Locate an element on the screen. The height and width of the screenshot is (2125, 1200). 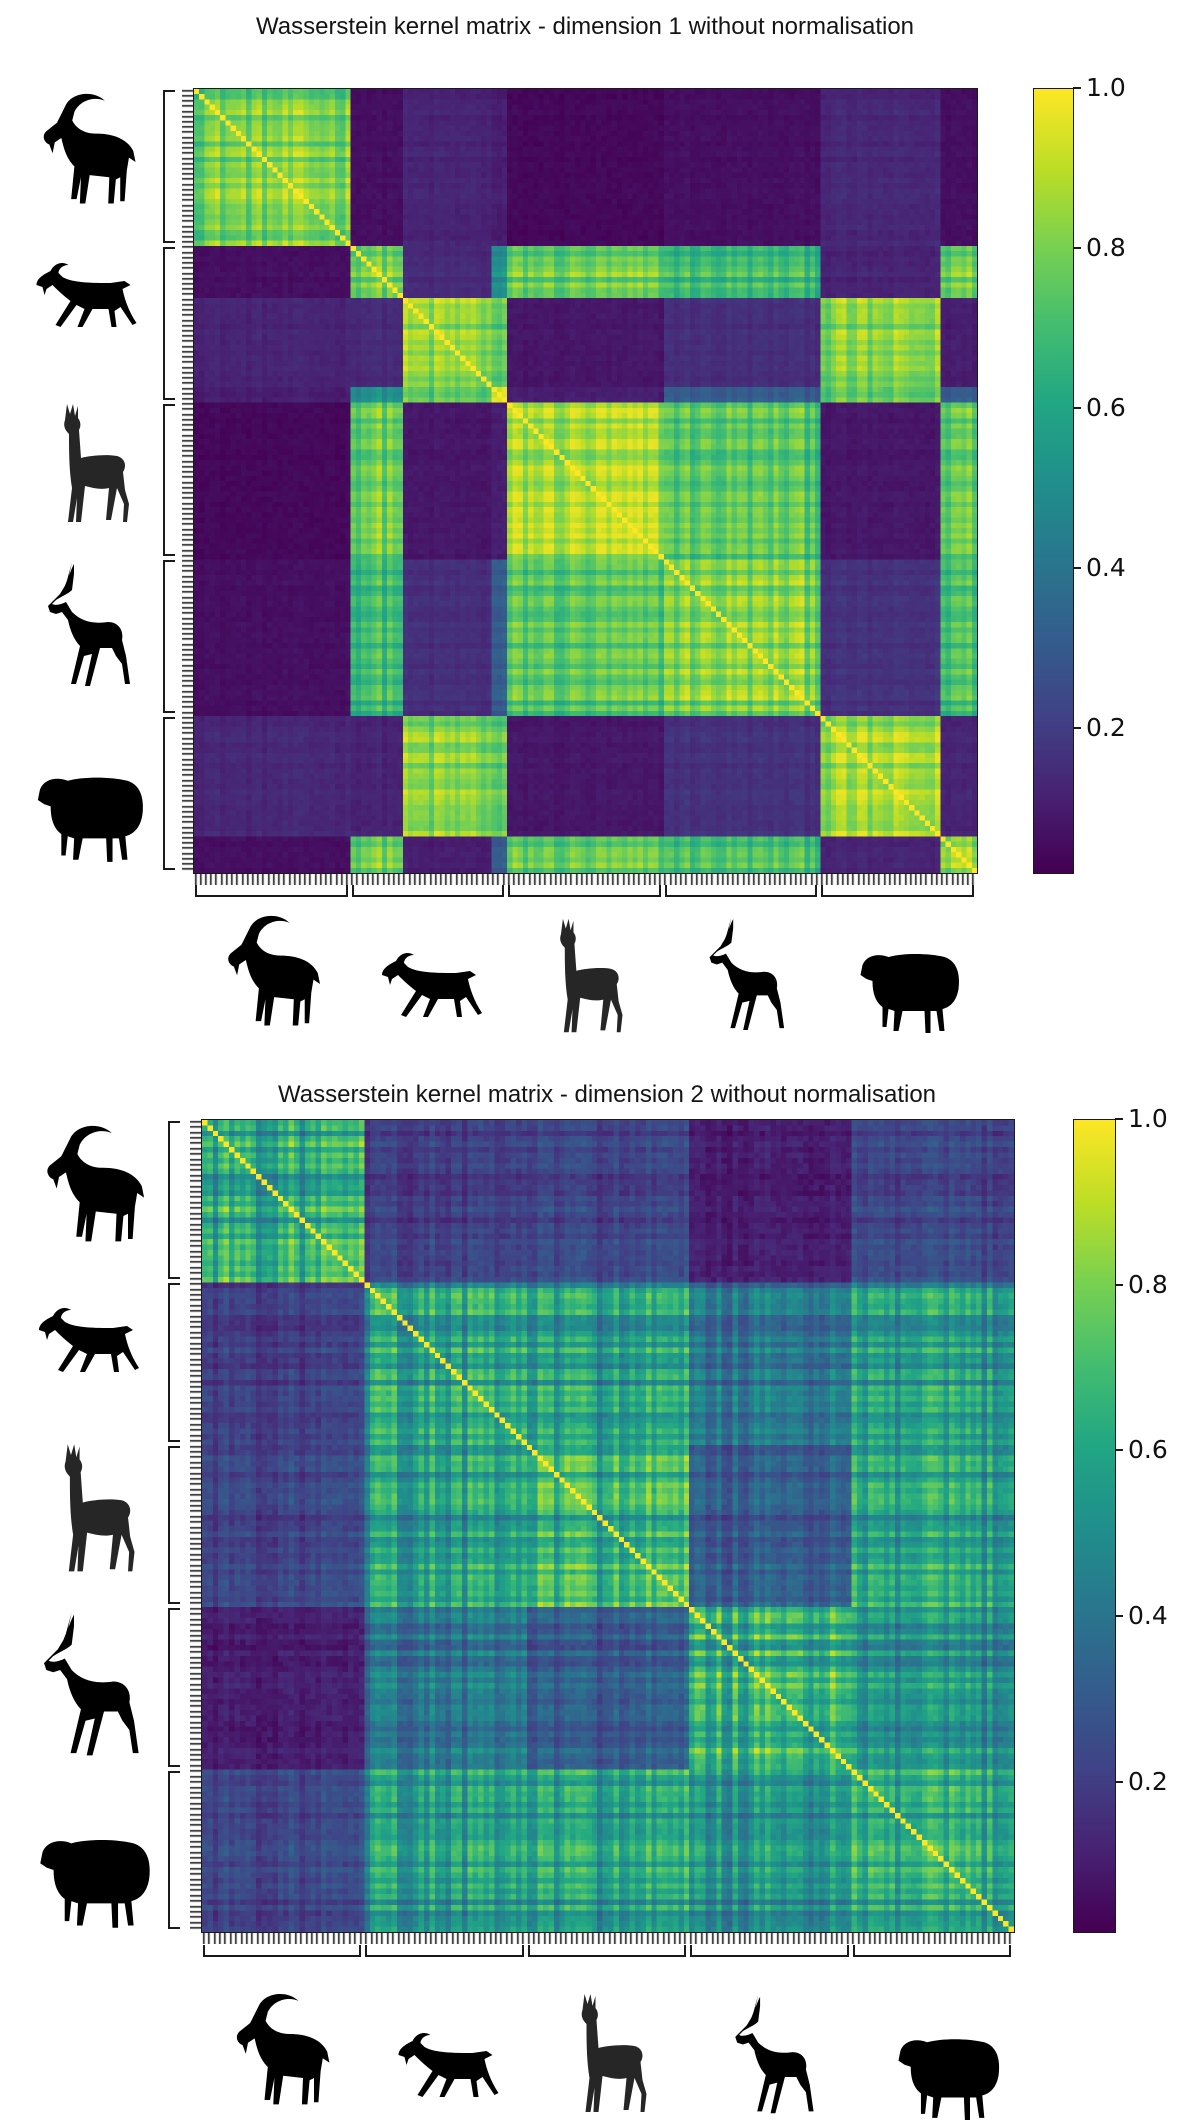
colorbar-dim2 is located at coordinates (1094, 1526).